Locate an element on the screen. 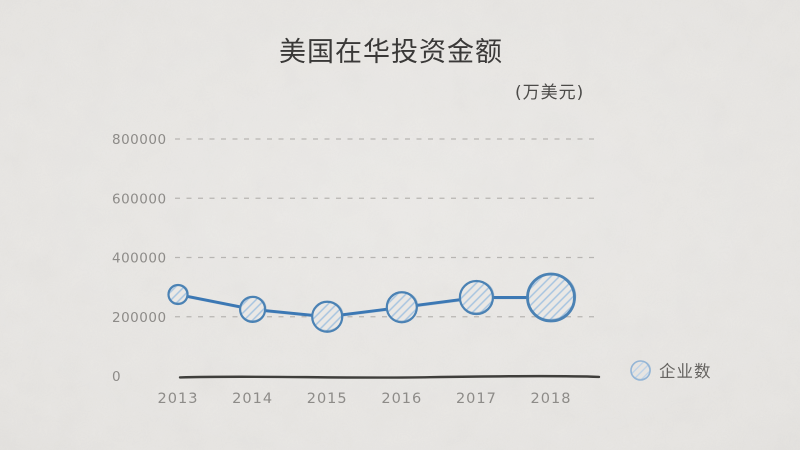 Image resolution: width=800 pixels, height=450 pixels. x-tick-label-2017: 2017 is located at coordinates (476, 399).